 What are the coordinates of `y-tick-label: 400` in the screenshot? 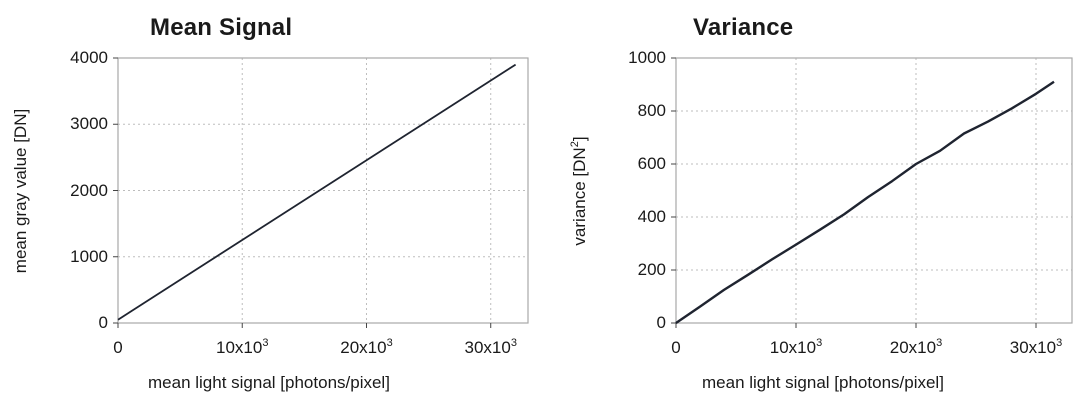 It's located at (651, 216).